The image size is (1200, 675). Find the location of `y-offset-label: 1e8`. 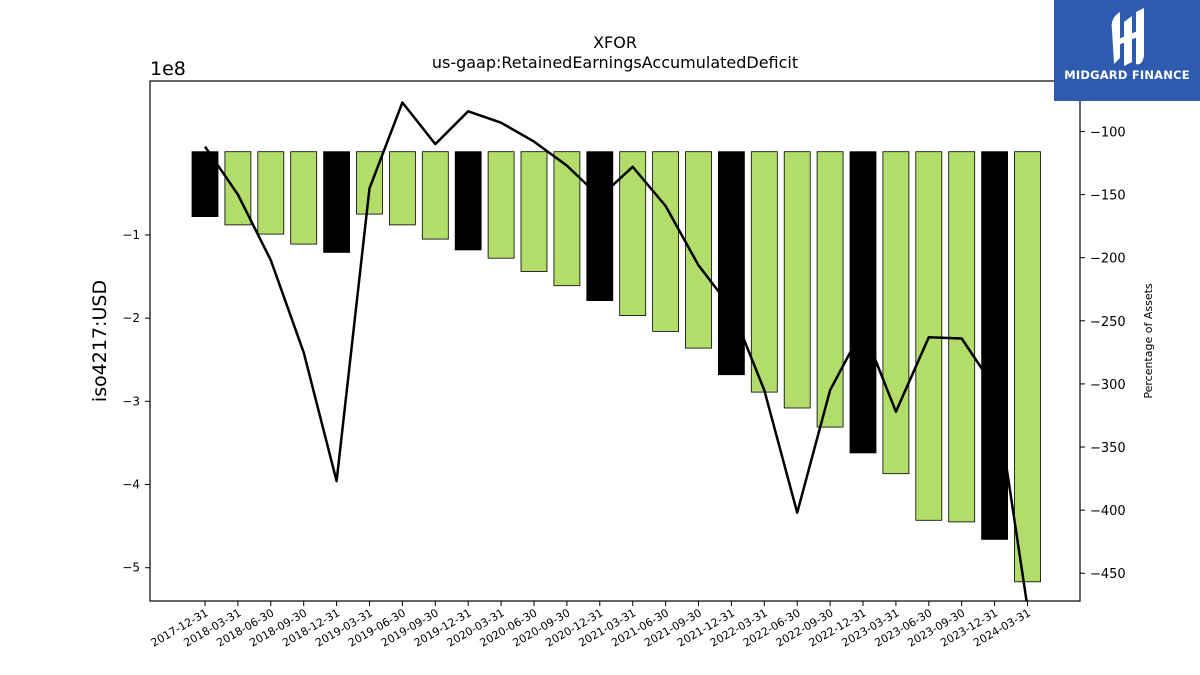

y-offset-label: 1e8 is located at coordinates (168, 69).